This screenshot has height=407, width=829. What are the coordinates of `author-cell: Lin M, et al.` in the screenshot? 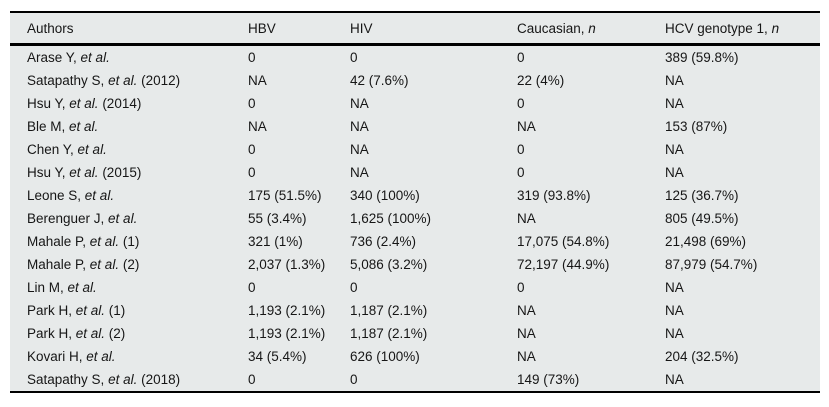 It's located at (129, 287).